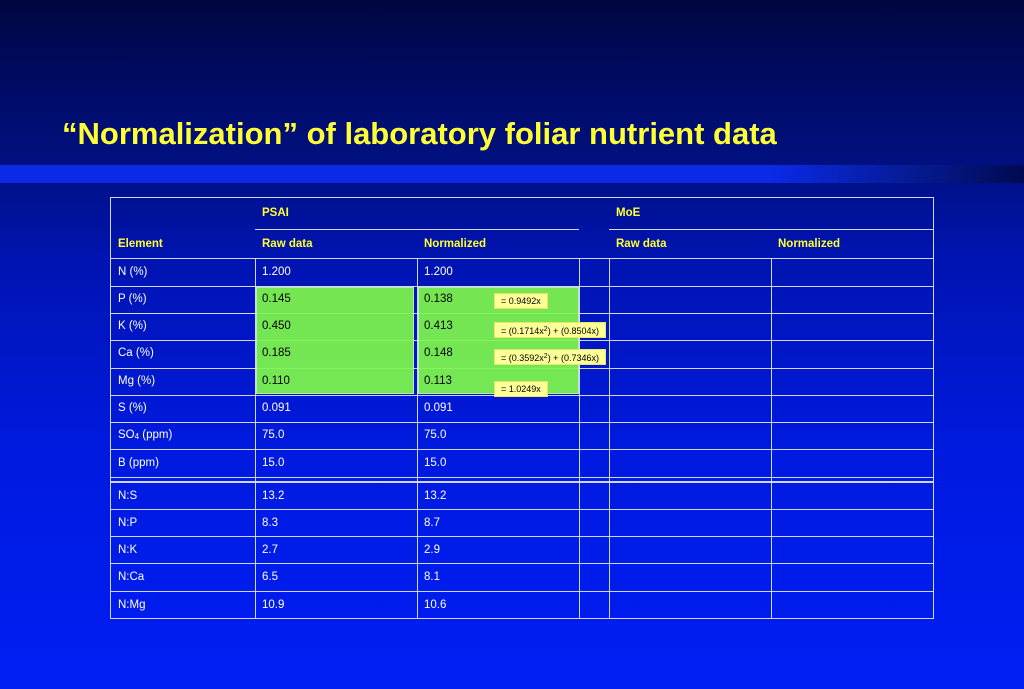  What do you see at coordinates (273, 463) in the screenshot?
I see `raw-cell: 15.0` at bounding box center [273, 463].